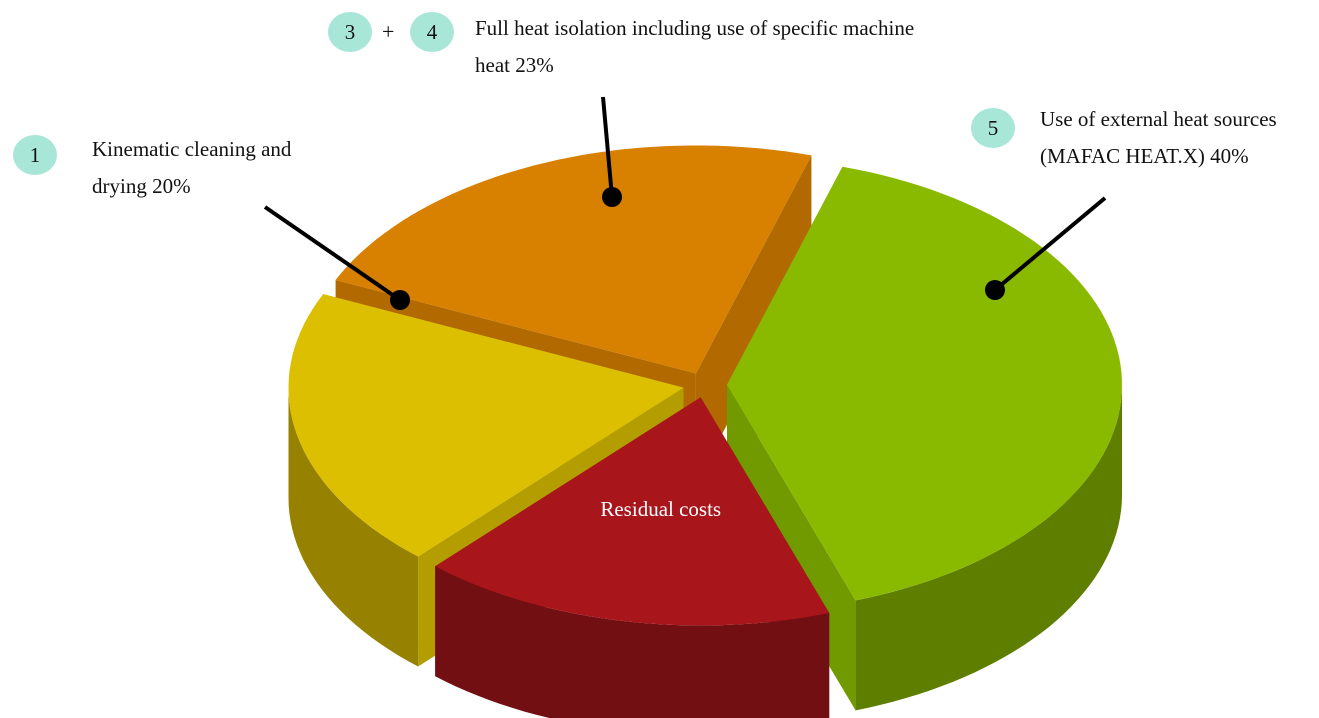 This screenshot has height=718, width=1319. Describe the element at coordinates (171, 186) in the screenshot. I see `value-label: 20%` at that location.